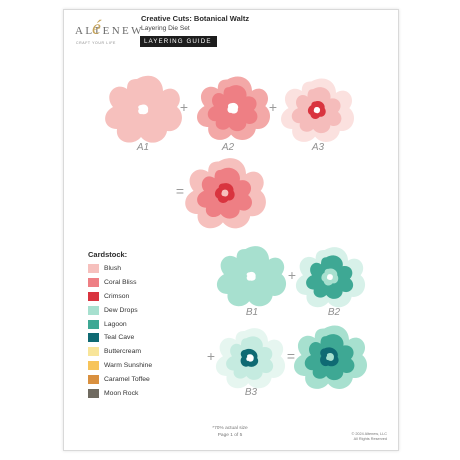 This screenshot has height=460, width=460. Describe the element at coordinates (211, 356) in the screenshot. I see `plus-sign-b3: +` at that location.